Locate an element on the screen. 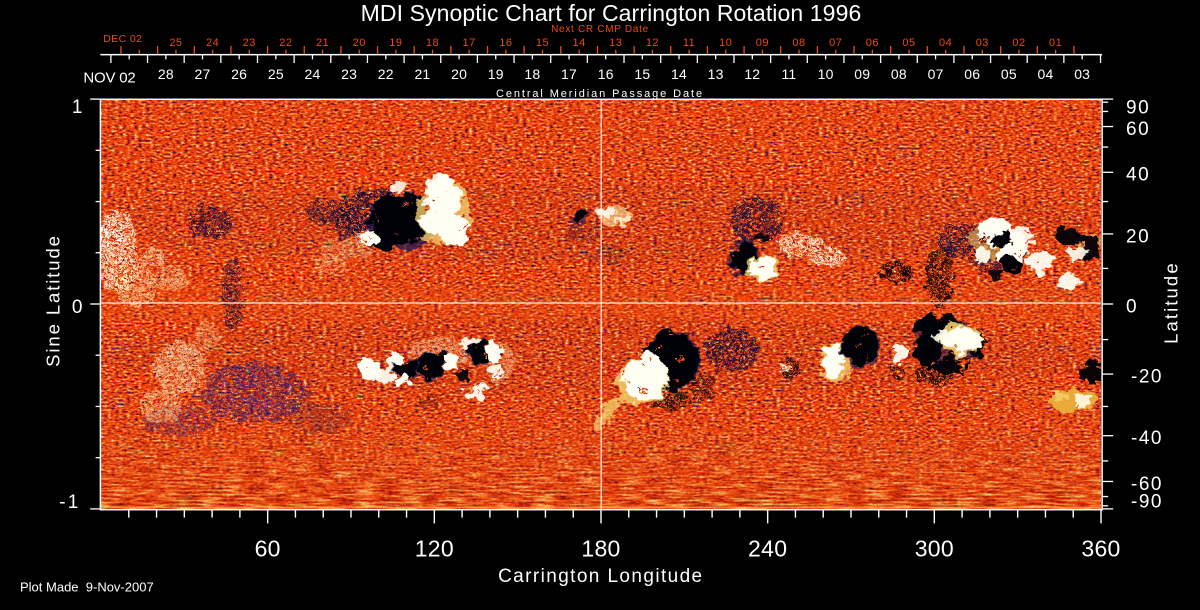 This screenshot has width=1200, height=610. svg-text: 240 is located at coordinates (767, 548).